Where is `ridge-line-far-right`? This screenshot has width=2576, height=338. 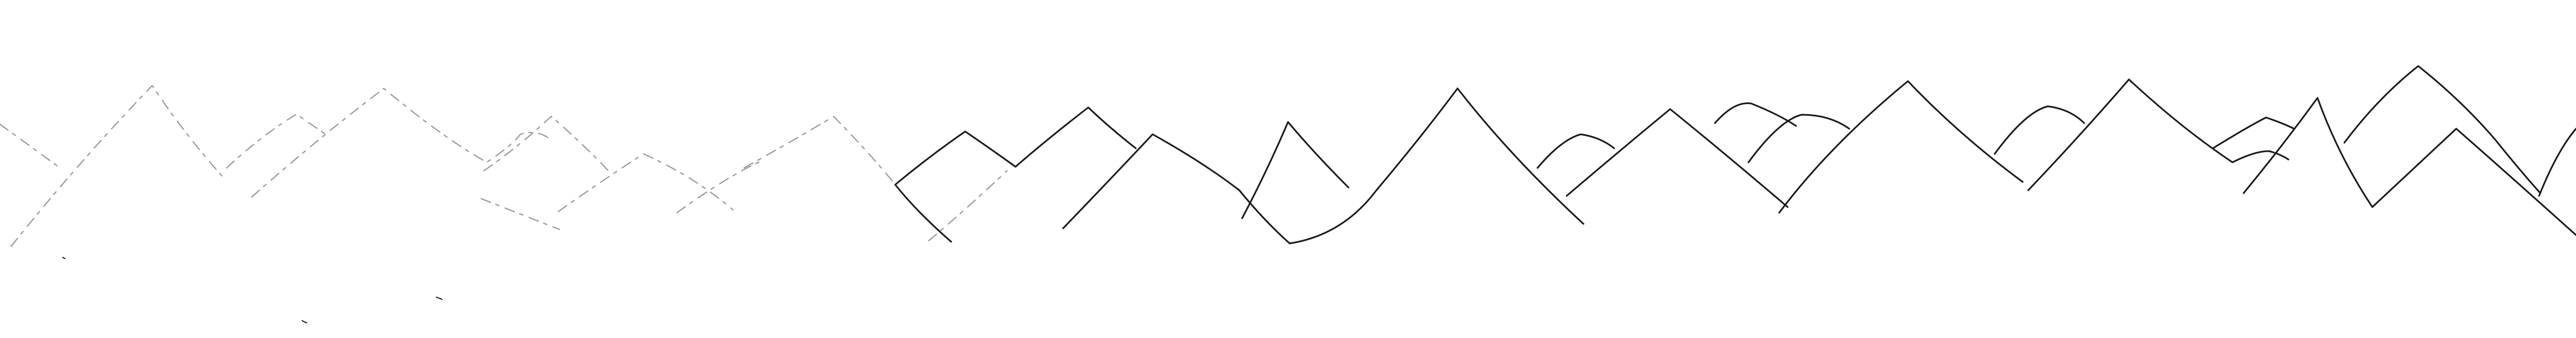
ridge-line-far-right is located at coordinates (2557, 162).